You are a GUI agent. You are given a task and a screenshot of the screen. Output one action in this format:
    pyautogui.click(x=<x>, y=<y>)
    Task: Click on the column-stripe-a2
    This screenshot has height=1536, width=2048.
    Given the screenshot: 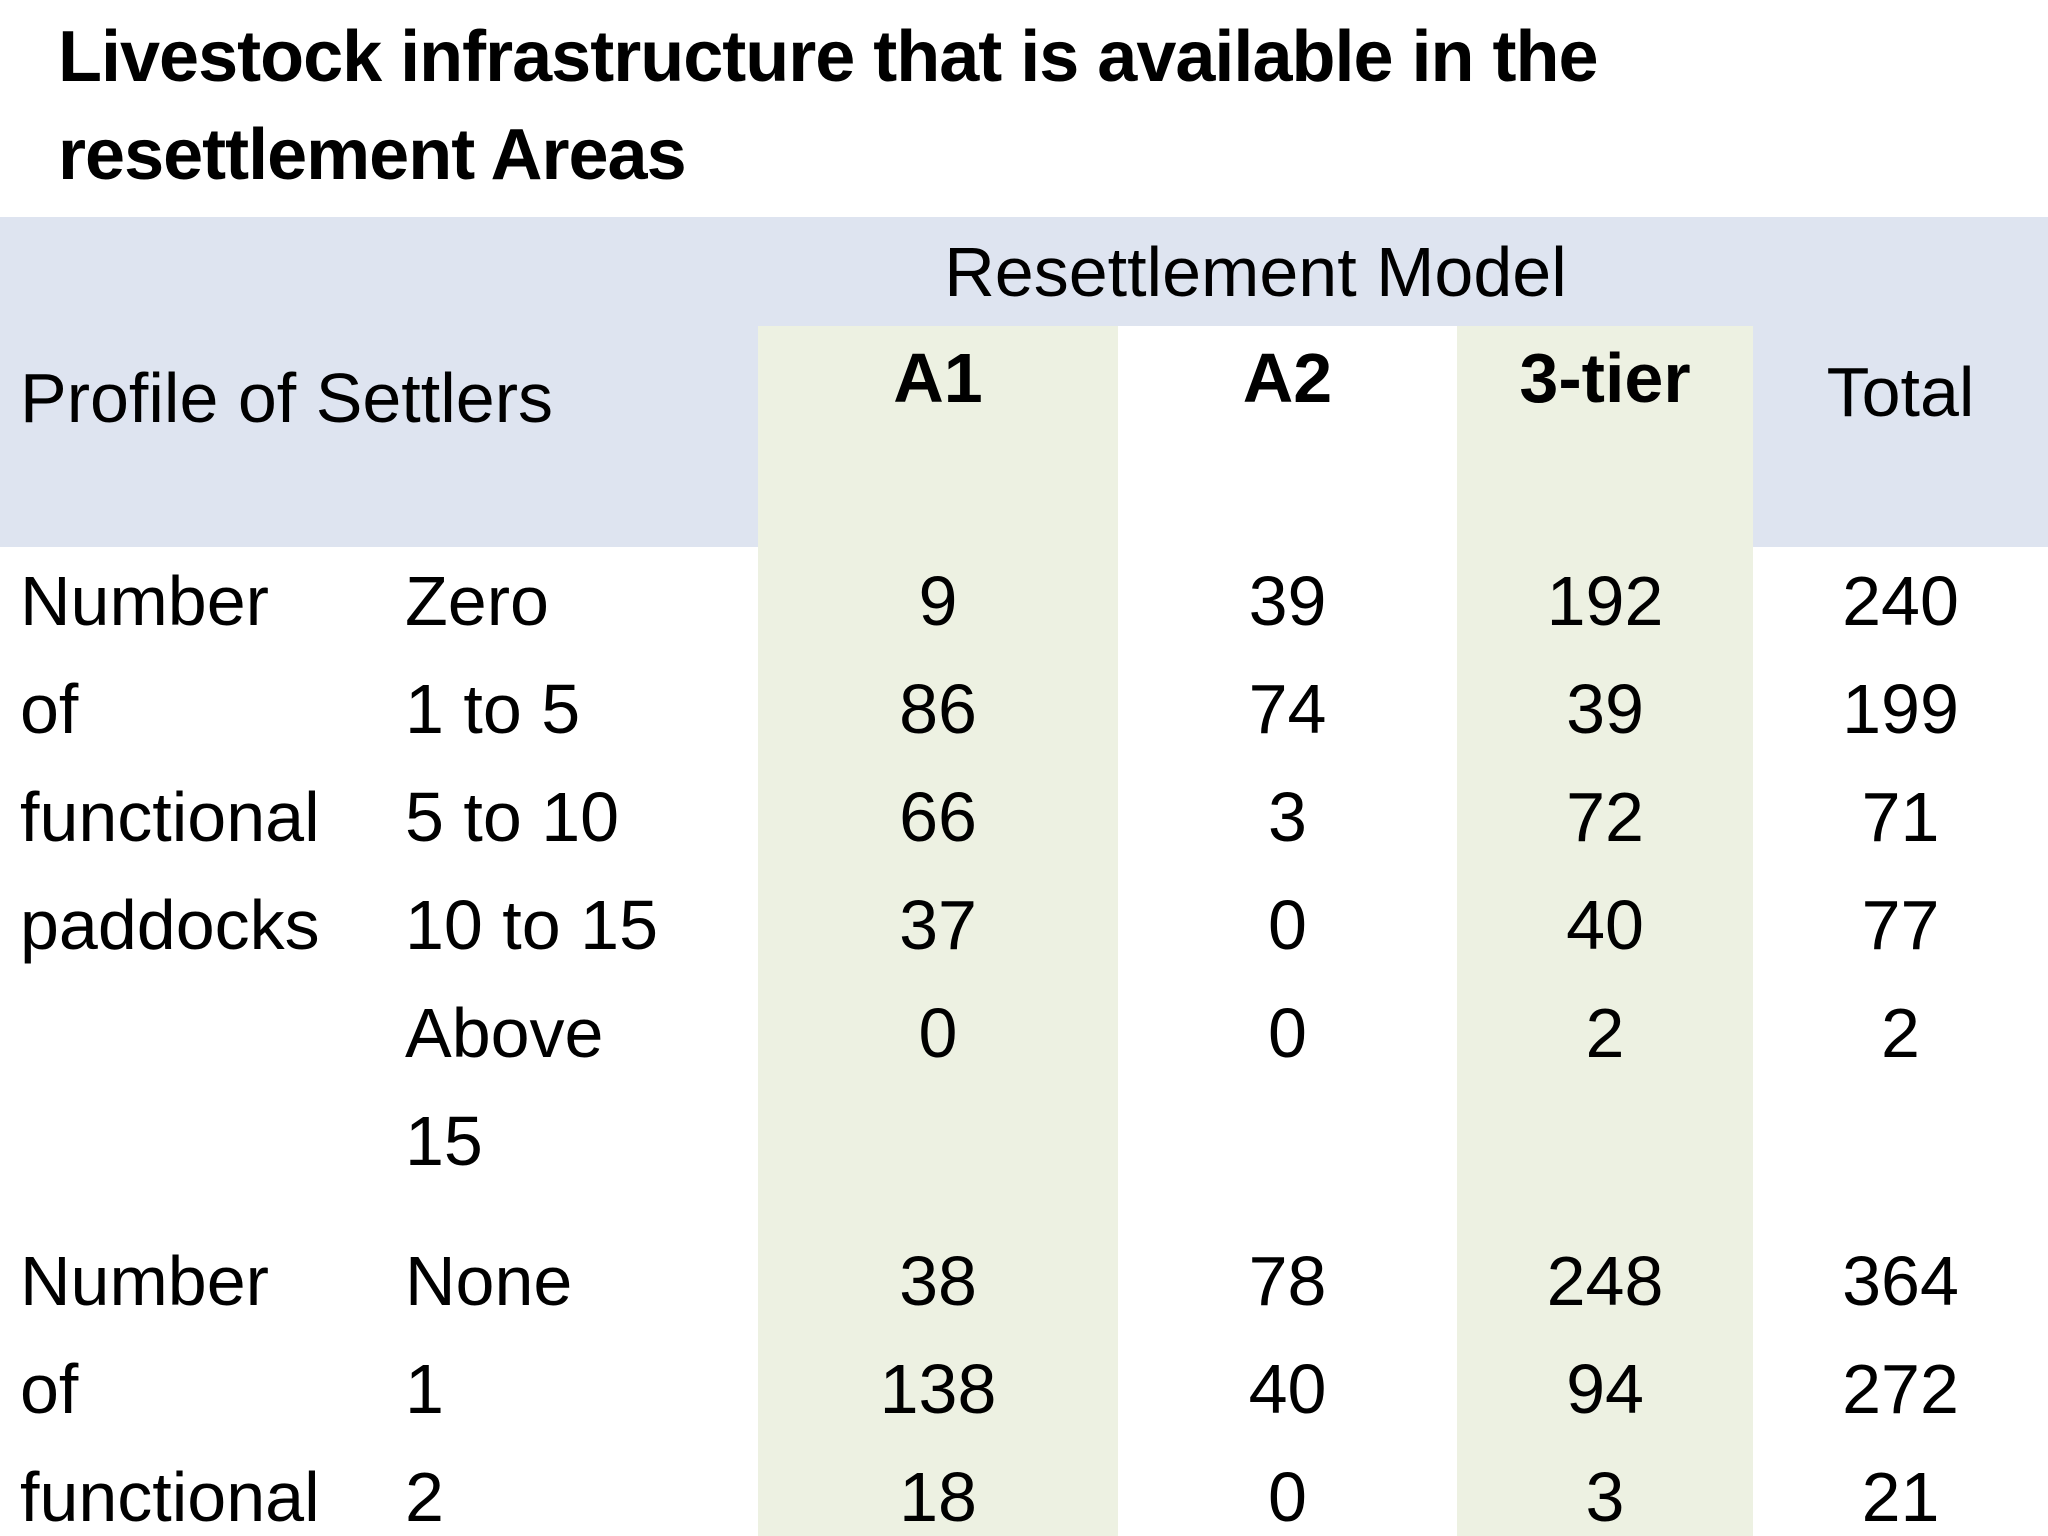 What is the action you would take?
    pyautogui.click(x=1287, y=931)
    